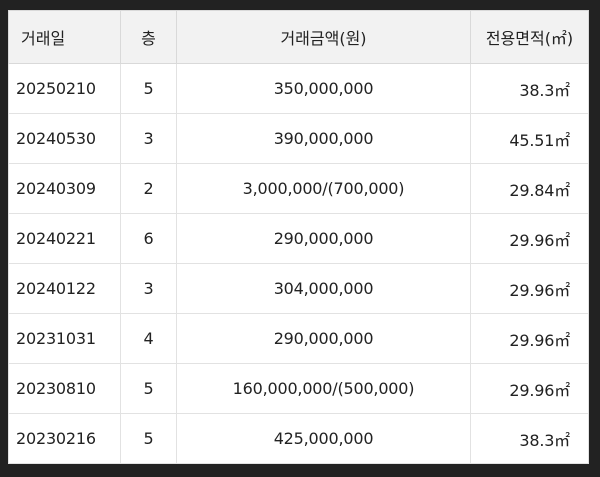 Image resolution: width=600 pixels, height=477 pixels. Describe the element at coordinates (64, 238) in the screenshot. I see `cell-date: 20240221` at that location.